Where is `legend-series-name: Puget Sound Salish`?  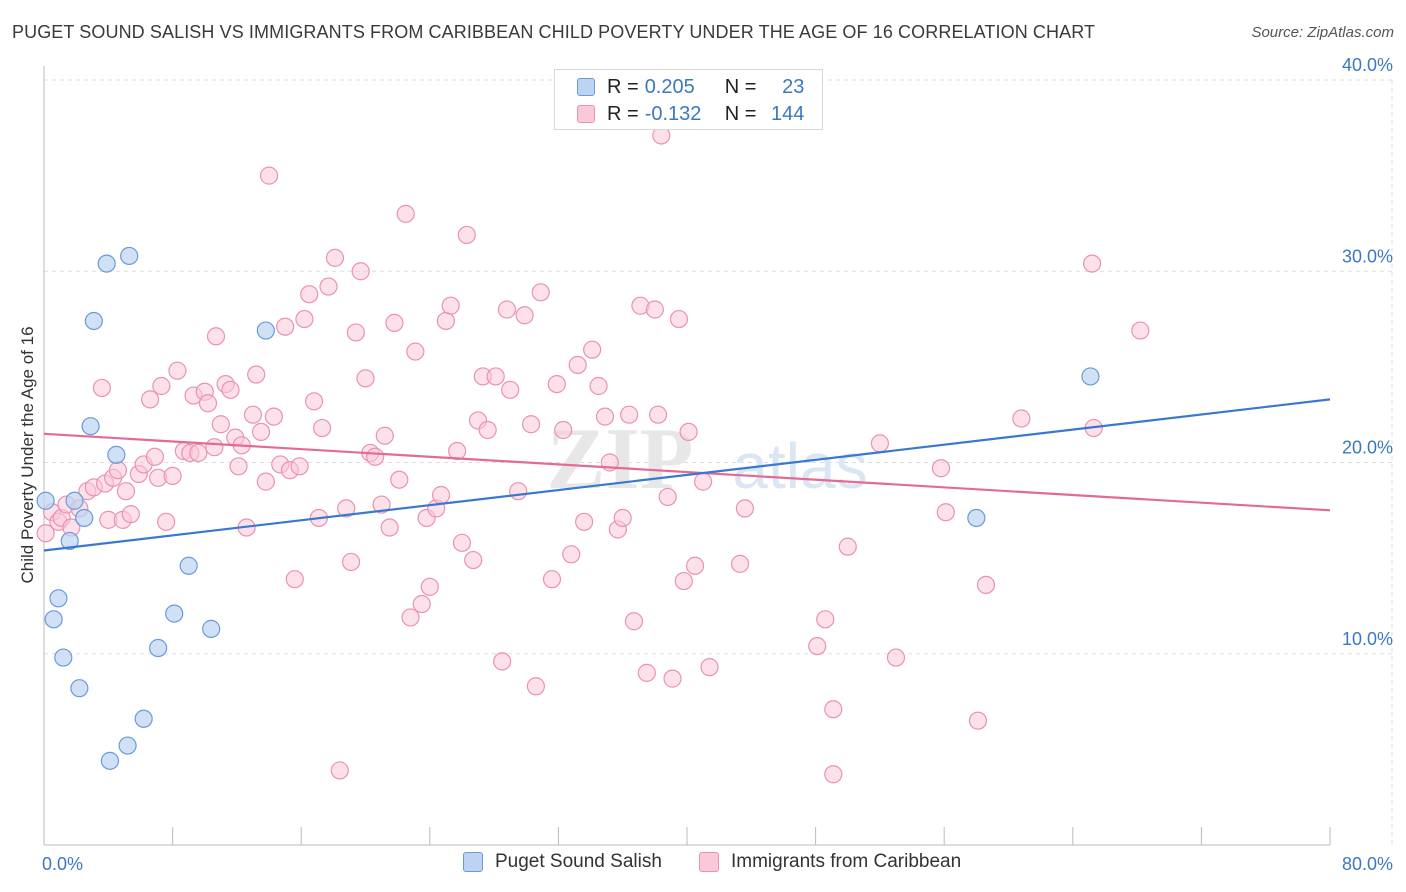
legend-series-name: Puget Sound Salish is located at coordinates (578, 861).